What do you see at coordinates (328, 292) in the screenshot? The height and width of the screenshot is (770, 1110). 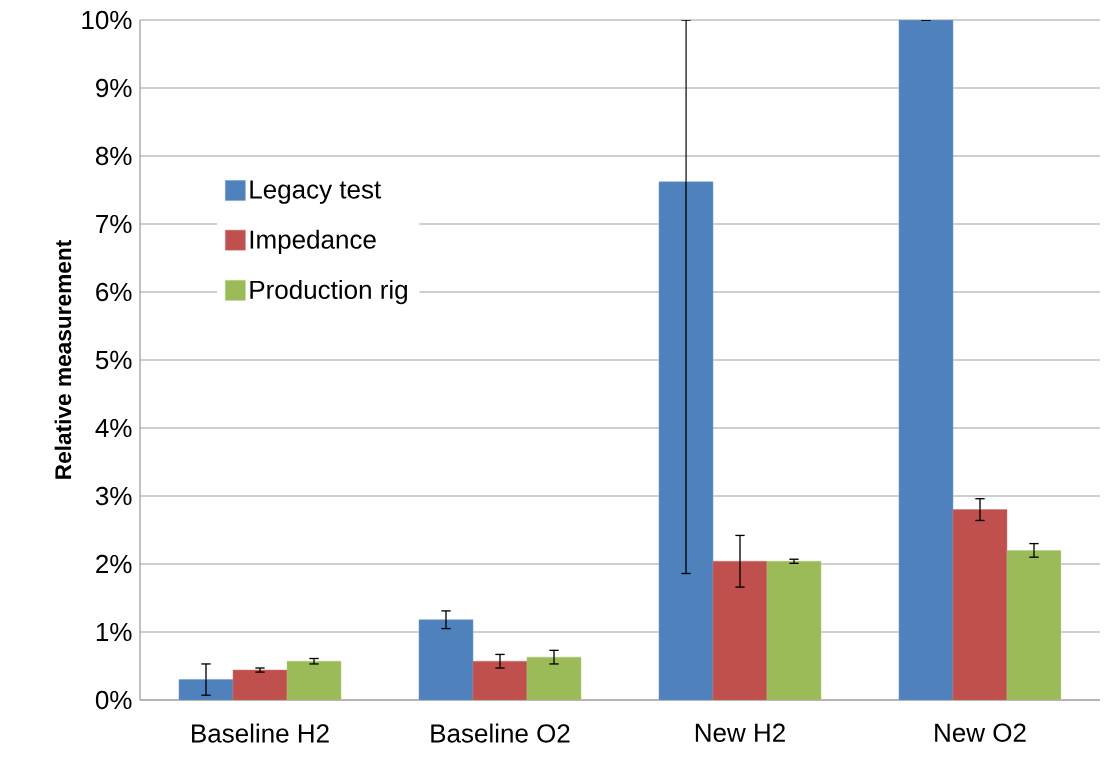 I see `legend-label: Production rig` at bounding box center [328, 292].